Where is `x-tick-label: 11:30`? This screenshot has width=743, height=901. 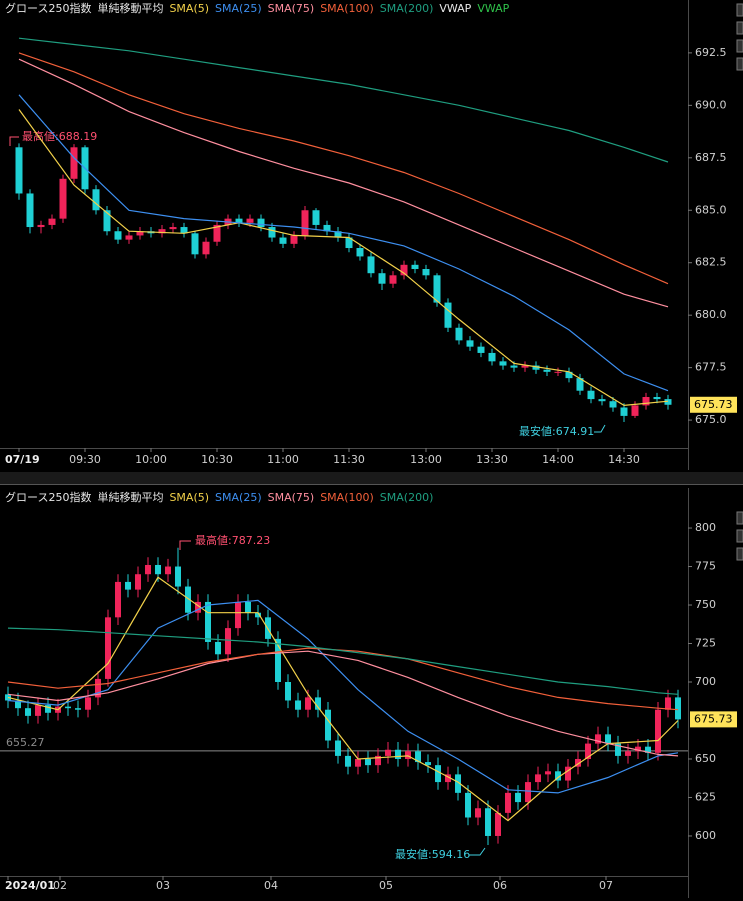 x-tick-label: 11:30 is located at coordinates (349, 459).